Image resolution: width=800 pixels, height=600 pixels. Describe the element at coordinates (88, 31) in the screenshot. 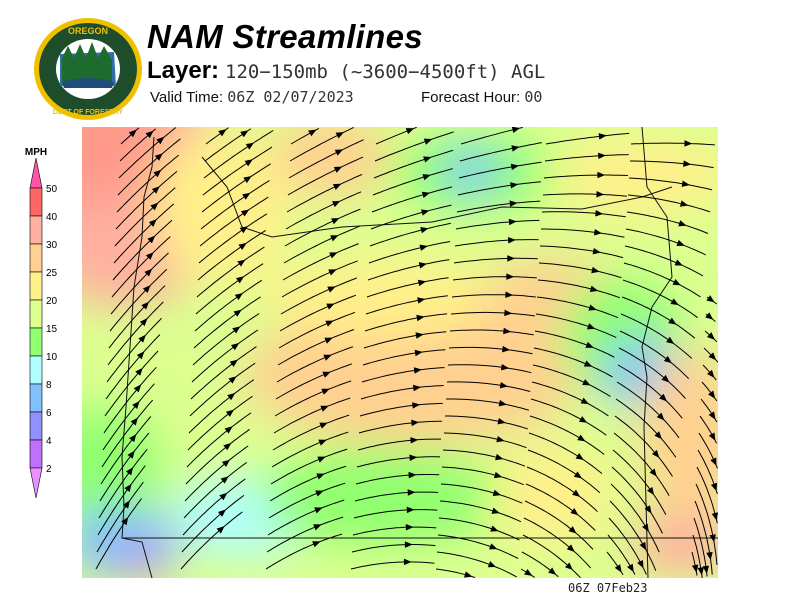

I see `svg-text: OREGON` at that location.